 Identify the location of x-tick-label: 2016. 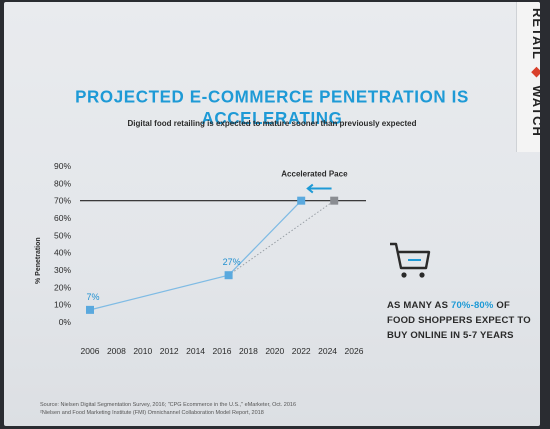
(222, 351).